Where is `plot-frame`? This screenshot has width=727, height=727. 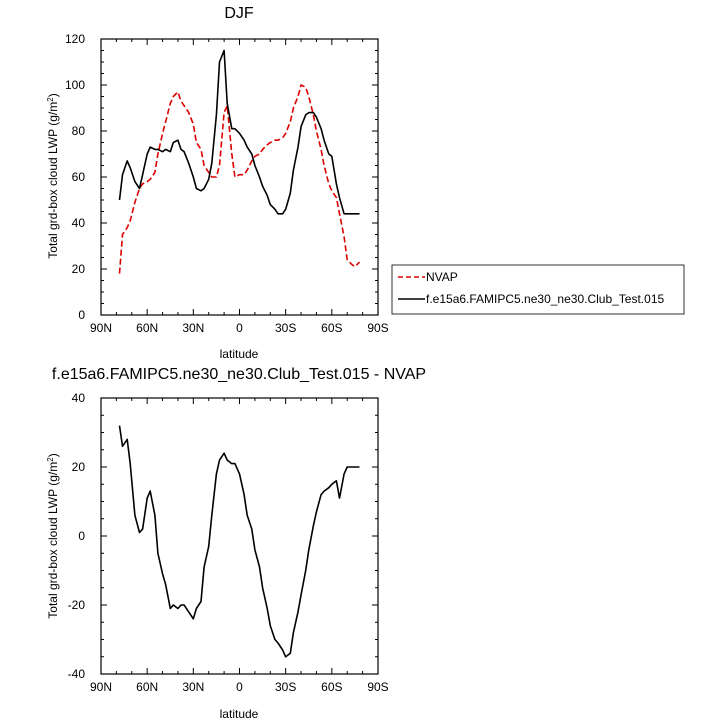
plot-frame is located at coordinates (239, 536).